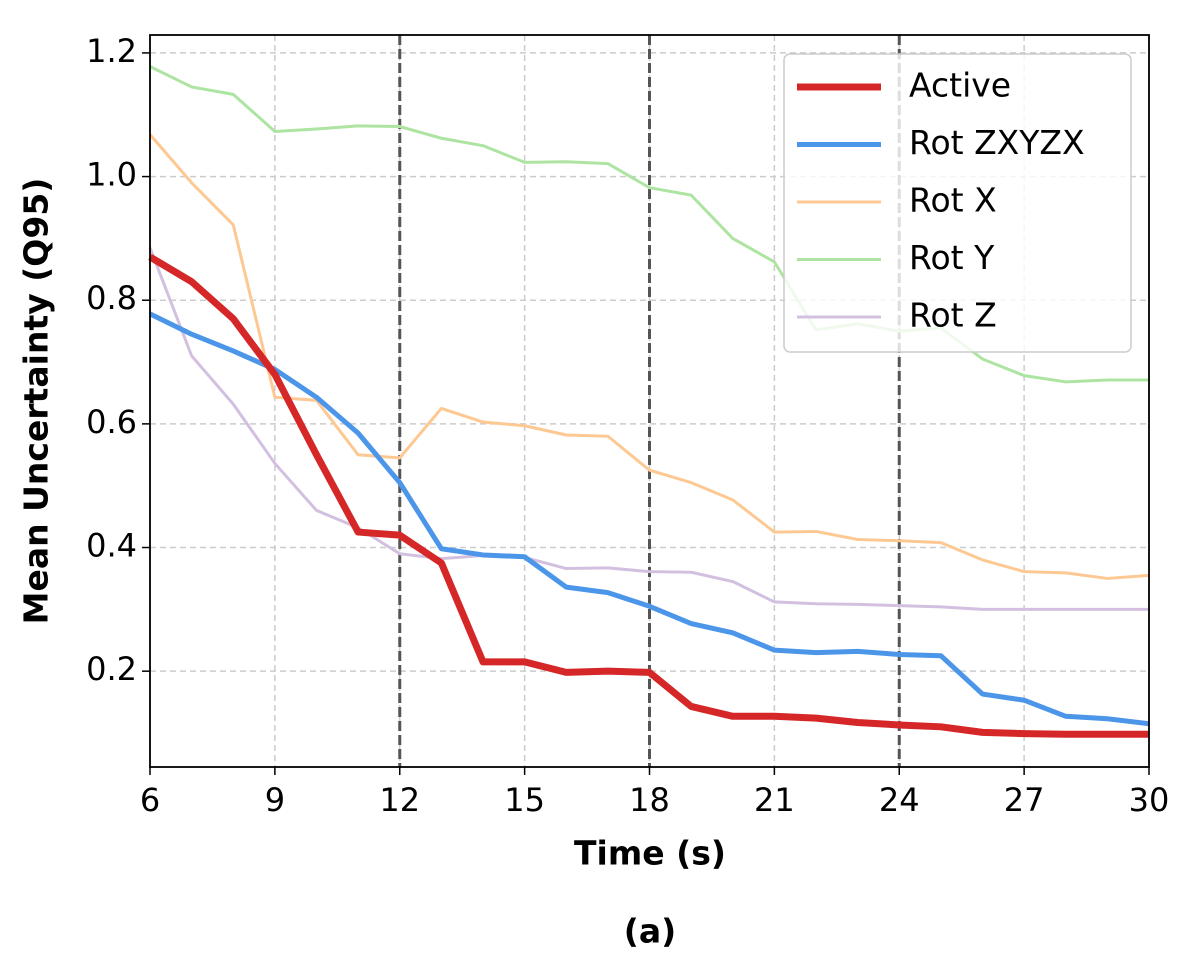 The image size is (1182, 976). Describe the element at coordinates (649, 800) in the screenshot. I see `x-tick-label: 18` at that location.